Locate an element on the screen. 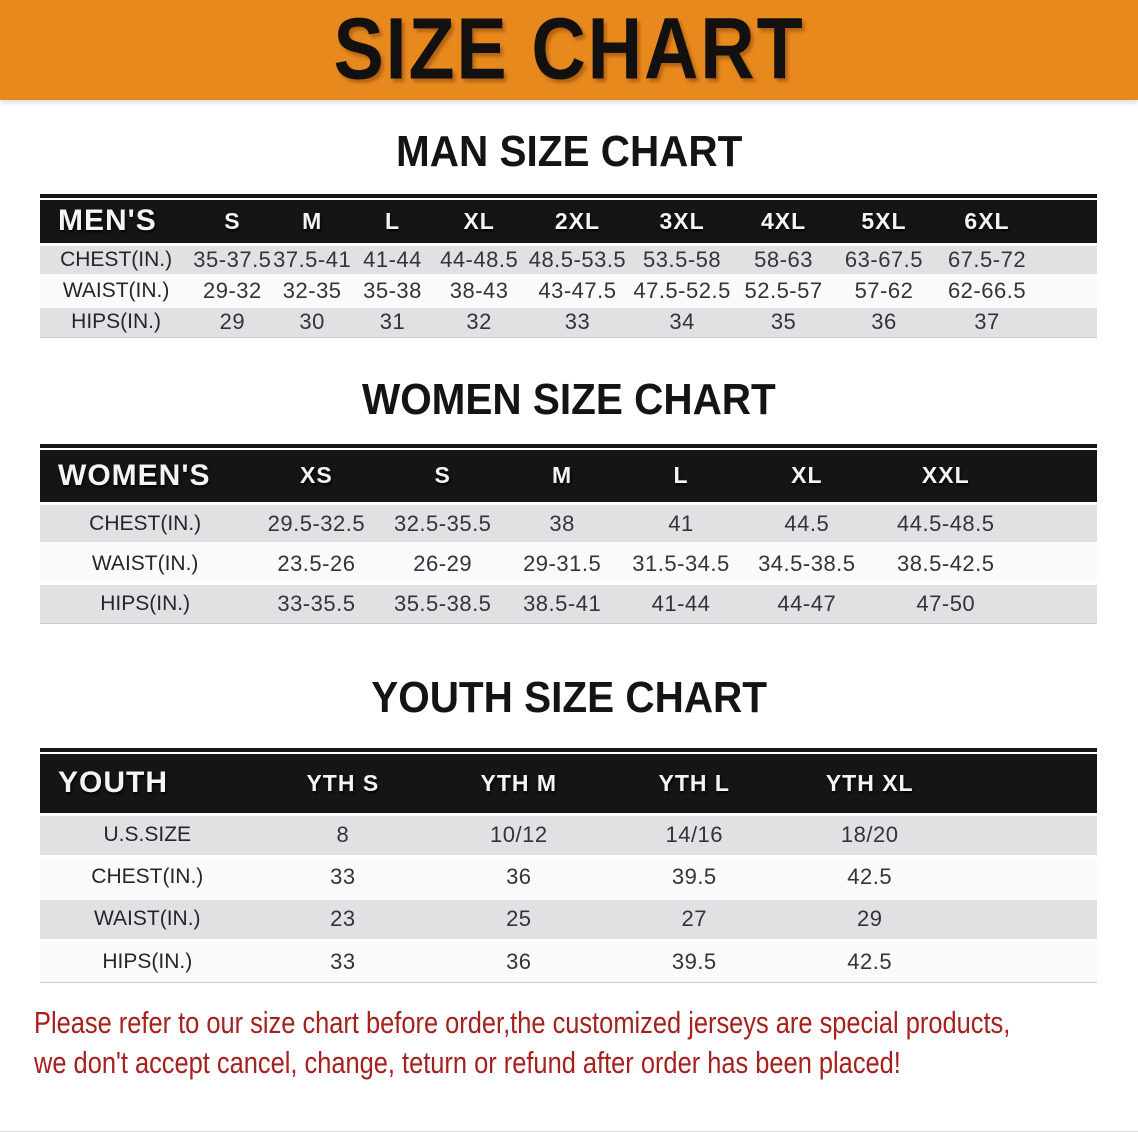 This screenshot has height=1132, width=1138. men-chest-in-3xl: 53.5-58 is located at coordinates (682, 259).